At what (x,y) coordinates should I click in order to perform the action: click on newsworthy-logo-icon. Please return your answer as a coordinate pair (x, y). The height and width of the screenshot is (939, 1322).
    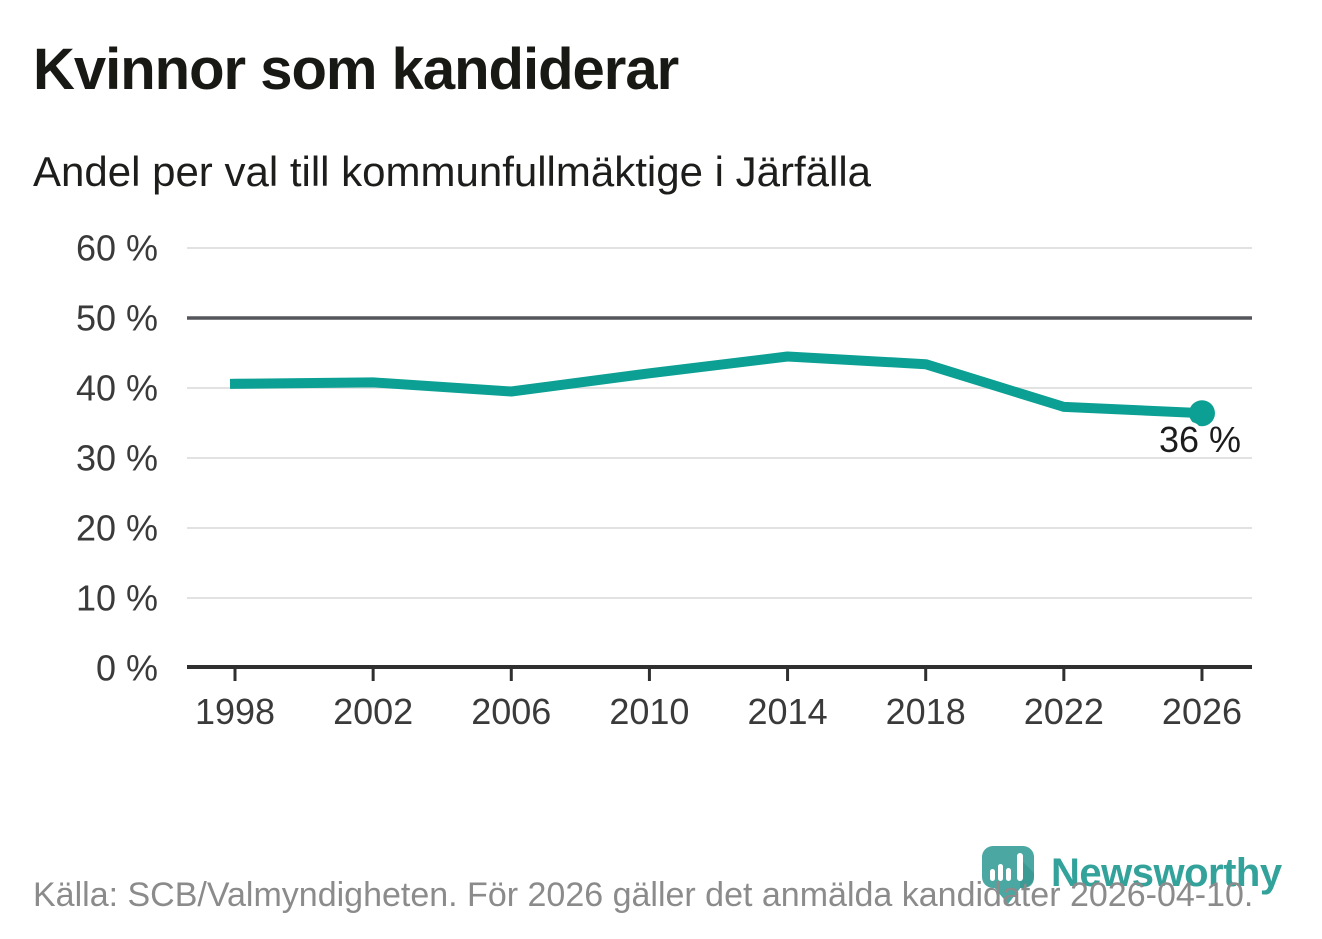
    Looking at the image, I should click on (1008, 877).